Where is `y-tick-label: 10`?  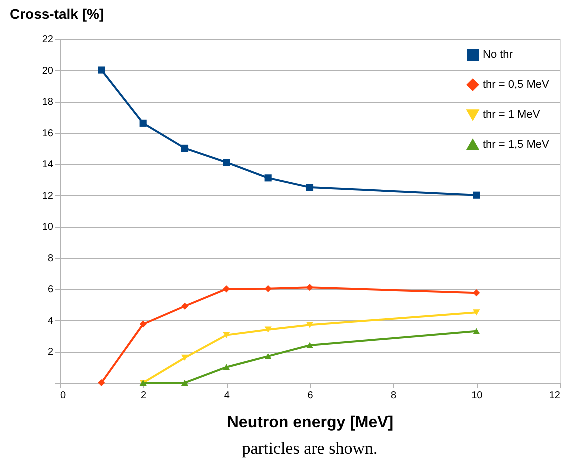
y-tick-label: 10 is located at coordinates (48, 228).